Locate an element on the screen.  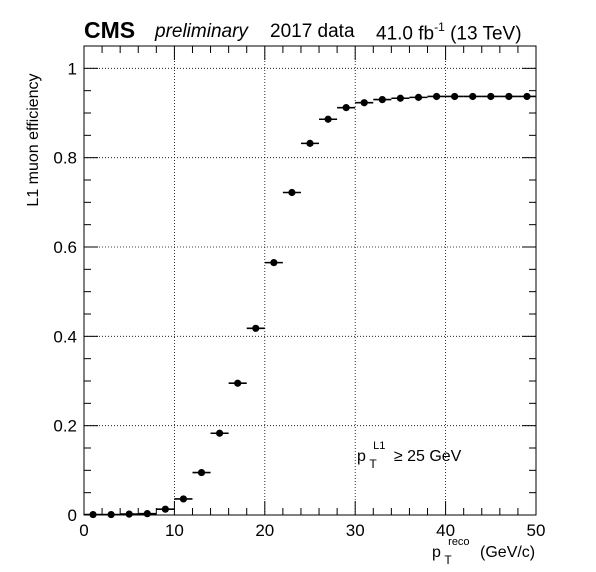
x-tick-label: 20 is located at coordinates (264, 530).